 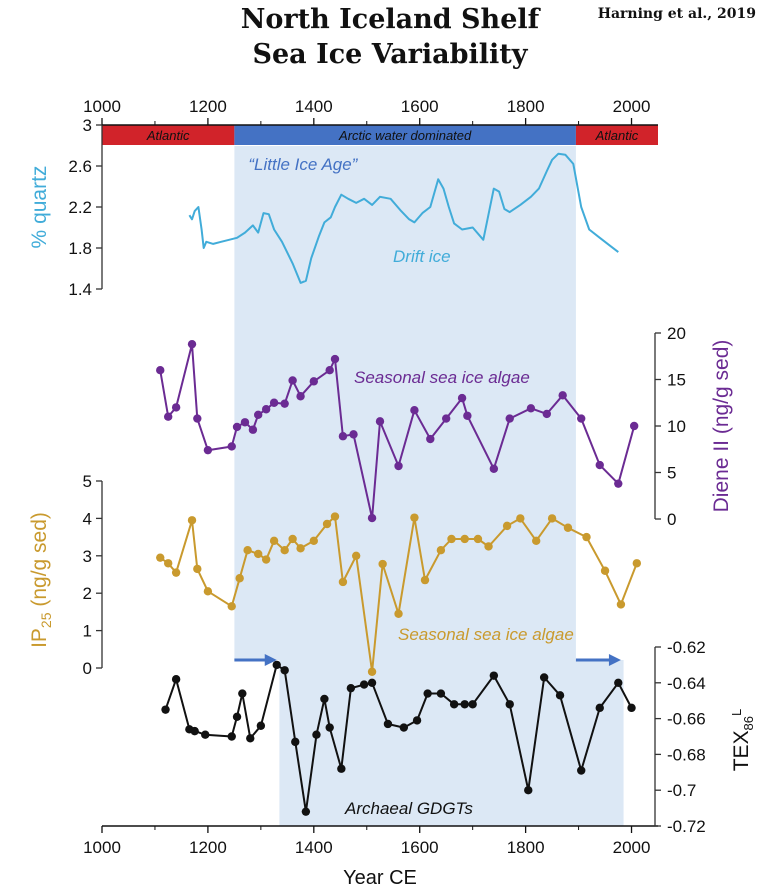 I want to click on bottom-x-tick-label: 1600, so click(x=420, y=847).